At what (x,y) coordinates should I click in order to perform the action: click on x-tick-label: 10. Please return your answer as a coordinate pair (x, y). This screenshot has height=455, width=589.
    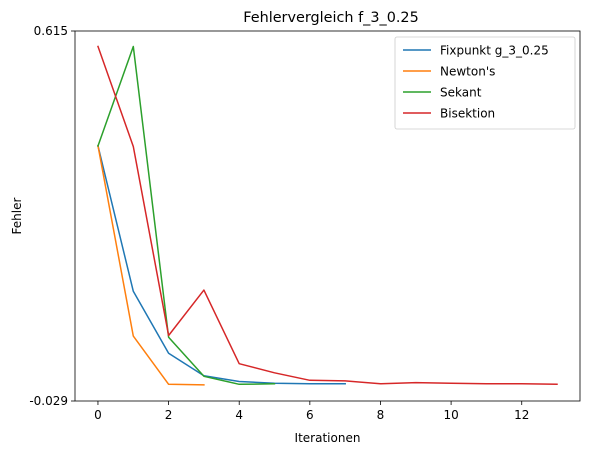
    Looking at the image, I should click on (450, 415).